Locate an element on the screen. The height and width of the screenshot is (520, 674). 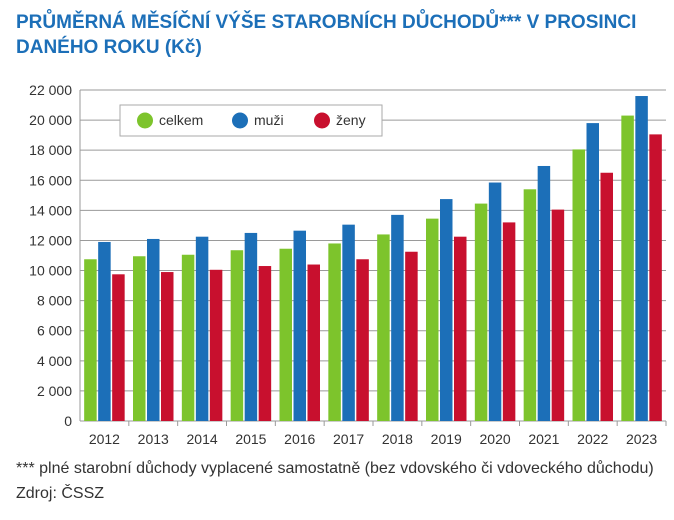
x-tick-label: 2019 is located at coordinates (446, 439).